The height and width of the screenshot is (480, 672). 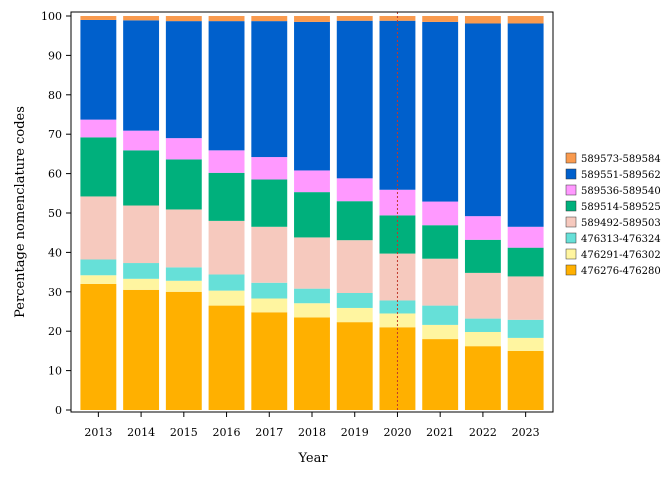 I want to click on legend-label-476313-476324: 476313-476324, so click(x=621, y=239).